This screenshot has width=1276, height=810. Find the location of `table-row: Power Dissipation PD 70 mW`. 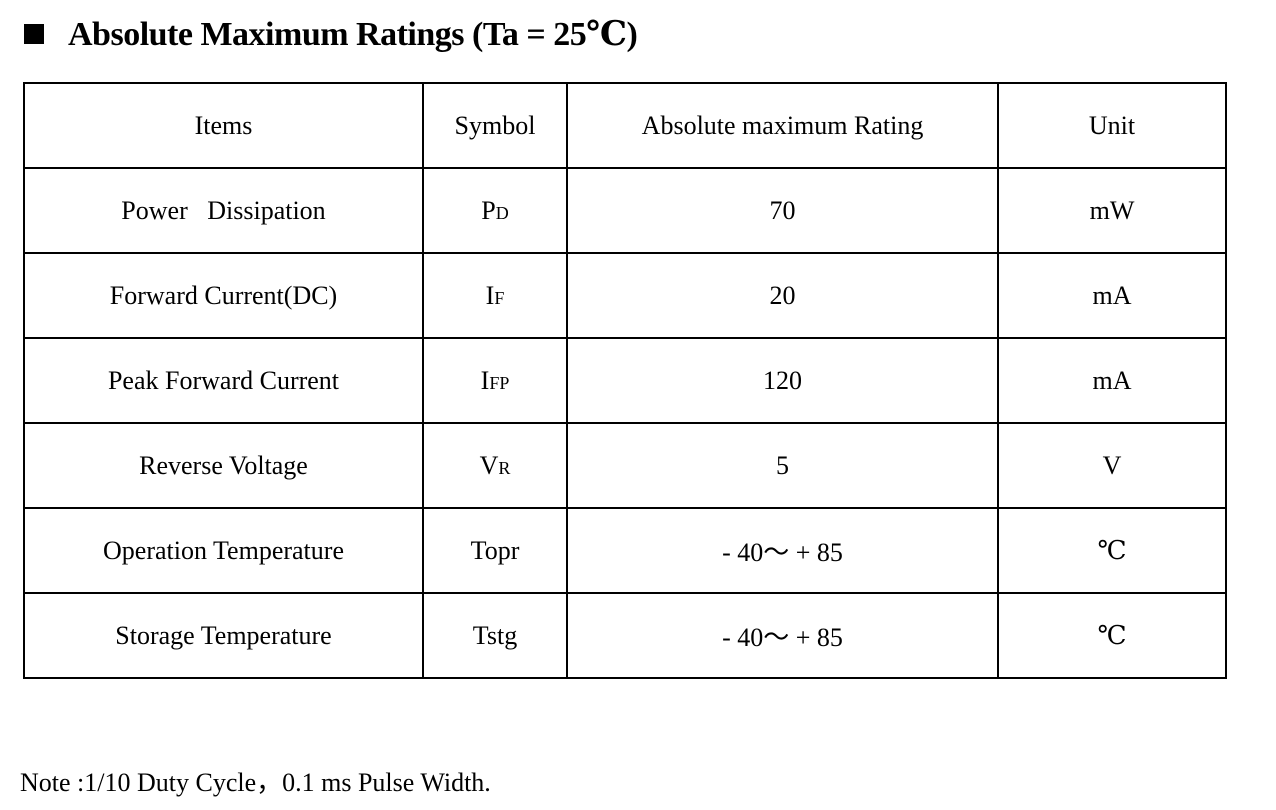

table-row: Power Dissipation PD 70 mW is located at coordinates (625, 210).